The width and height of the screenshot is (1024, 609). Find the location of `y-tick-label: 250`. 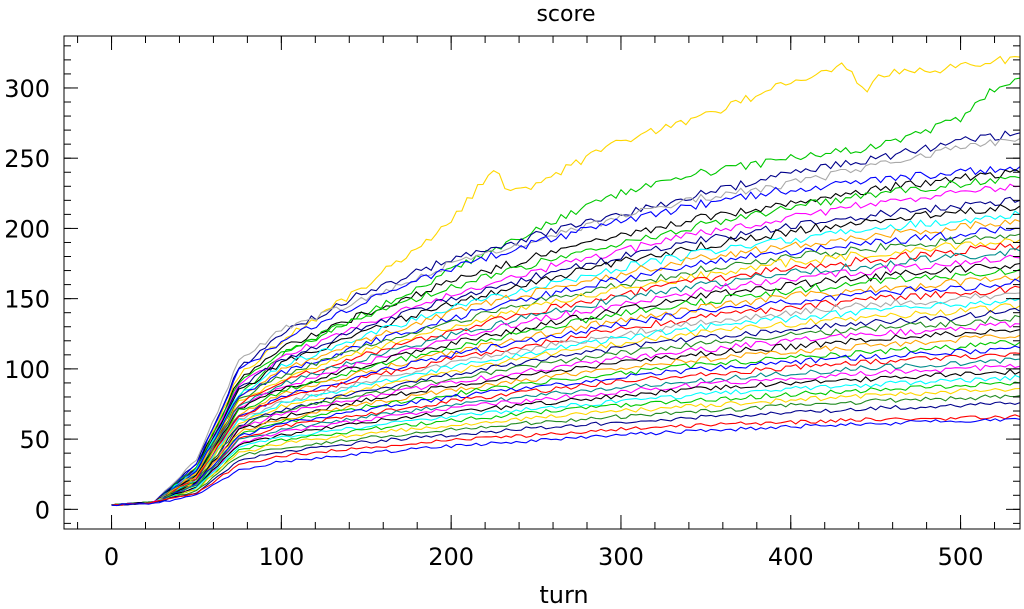

y-tick-label: 250 is located at coordinates (27, 159).